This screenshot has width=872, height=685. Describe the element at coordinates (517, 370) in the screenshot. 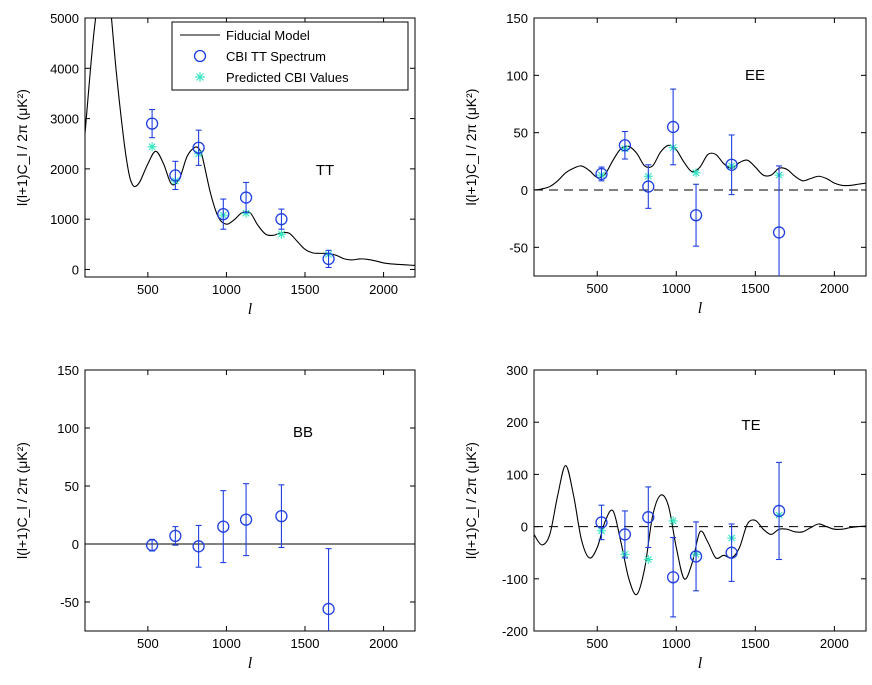

I see `y-tick-label: 300` at that location.